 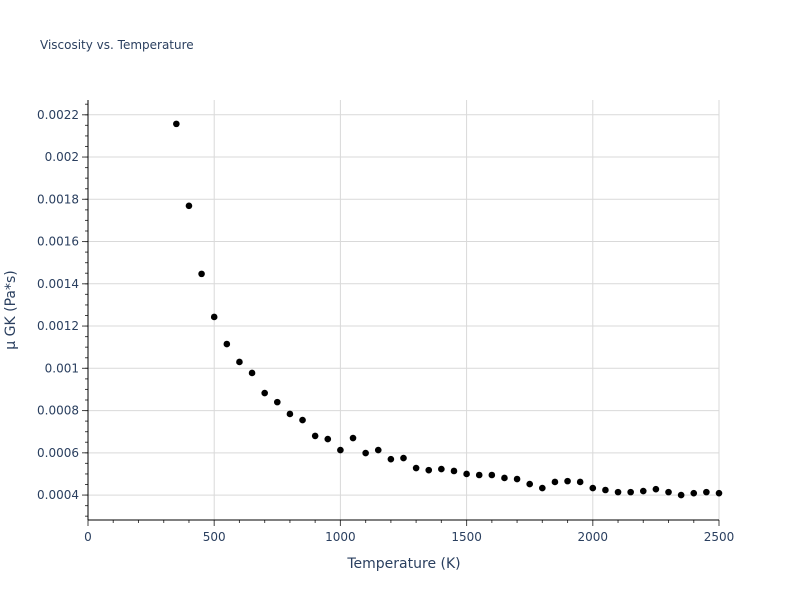 What do you see at coordinates (593, 537) in the screenshot?
I see `x-tick-label: 2000` at bounding box center [593, 537].